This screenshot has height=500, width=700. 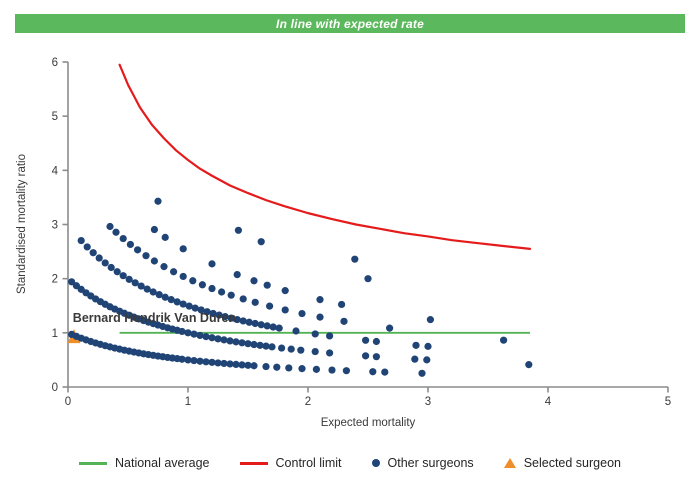 I want to click on y-tick-label: 2, so click(x=55, y=280).